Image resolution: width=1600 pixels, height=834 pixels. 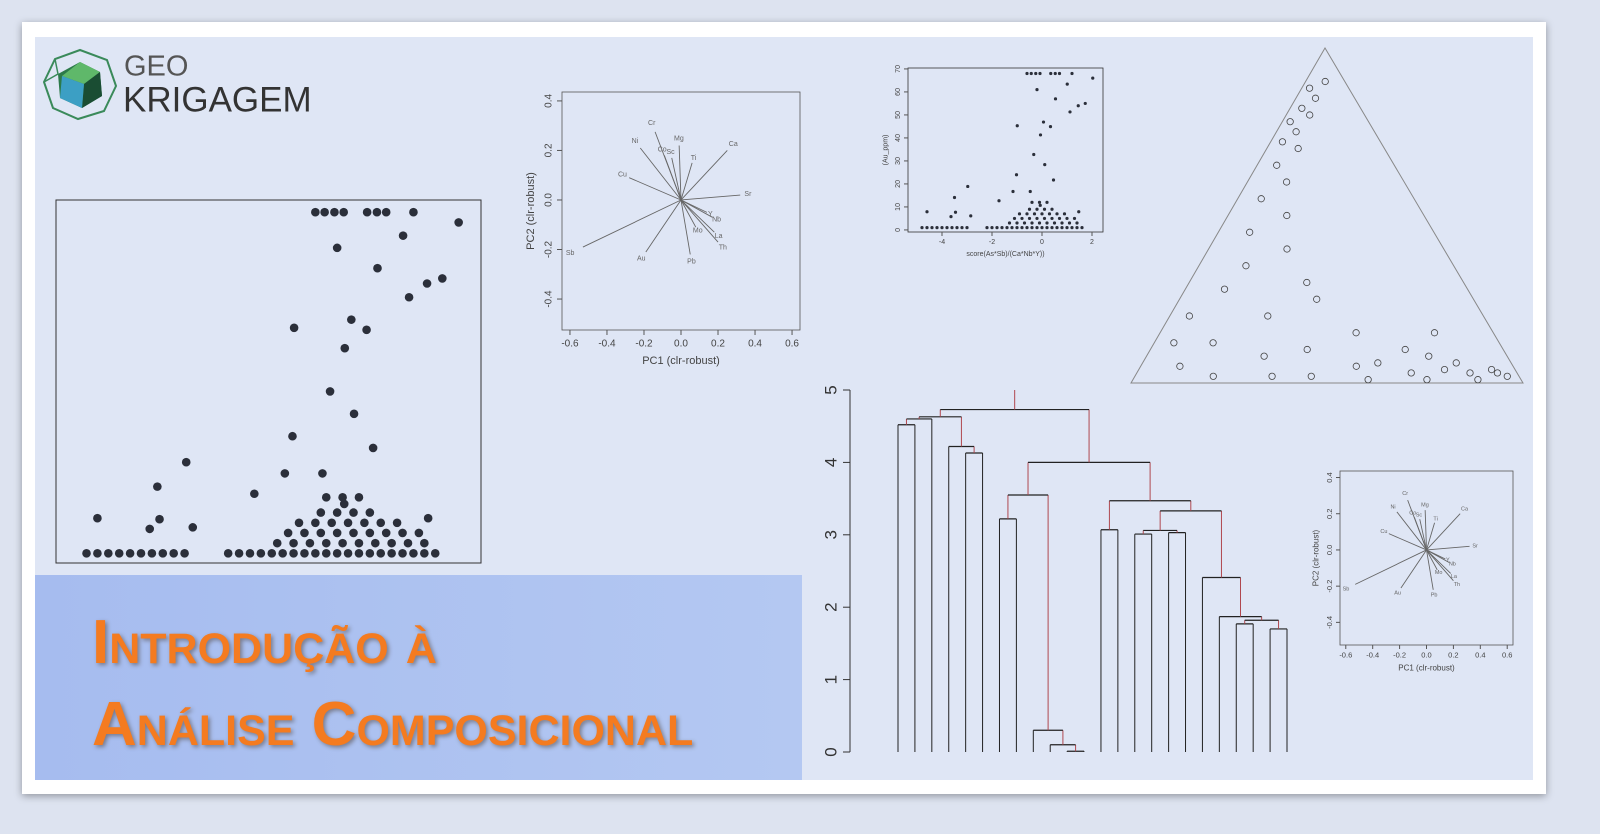 I want to click on y-tick-label: 40, so click(x=898, y=138).